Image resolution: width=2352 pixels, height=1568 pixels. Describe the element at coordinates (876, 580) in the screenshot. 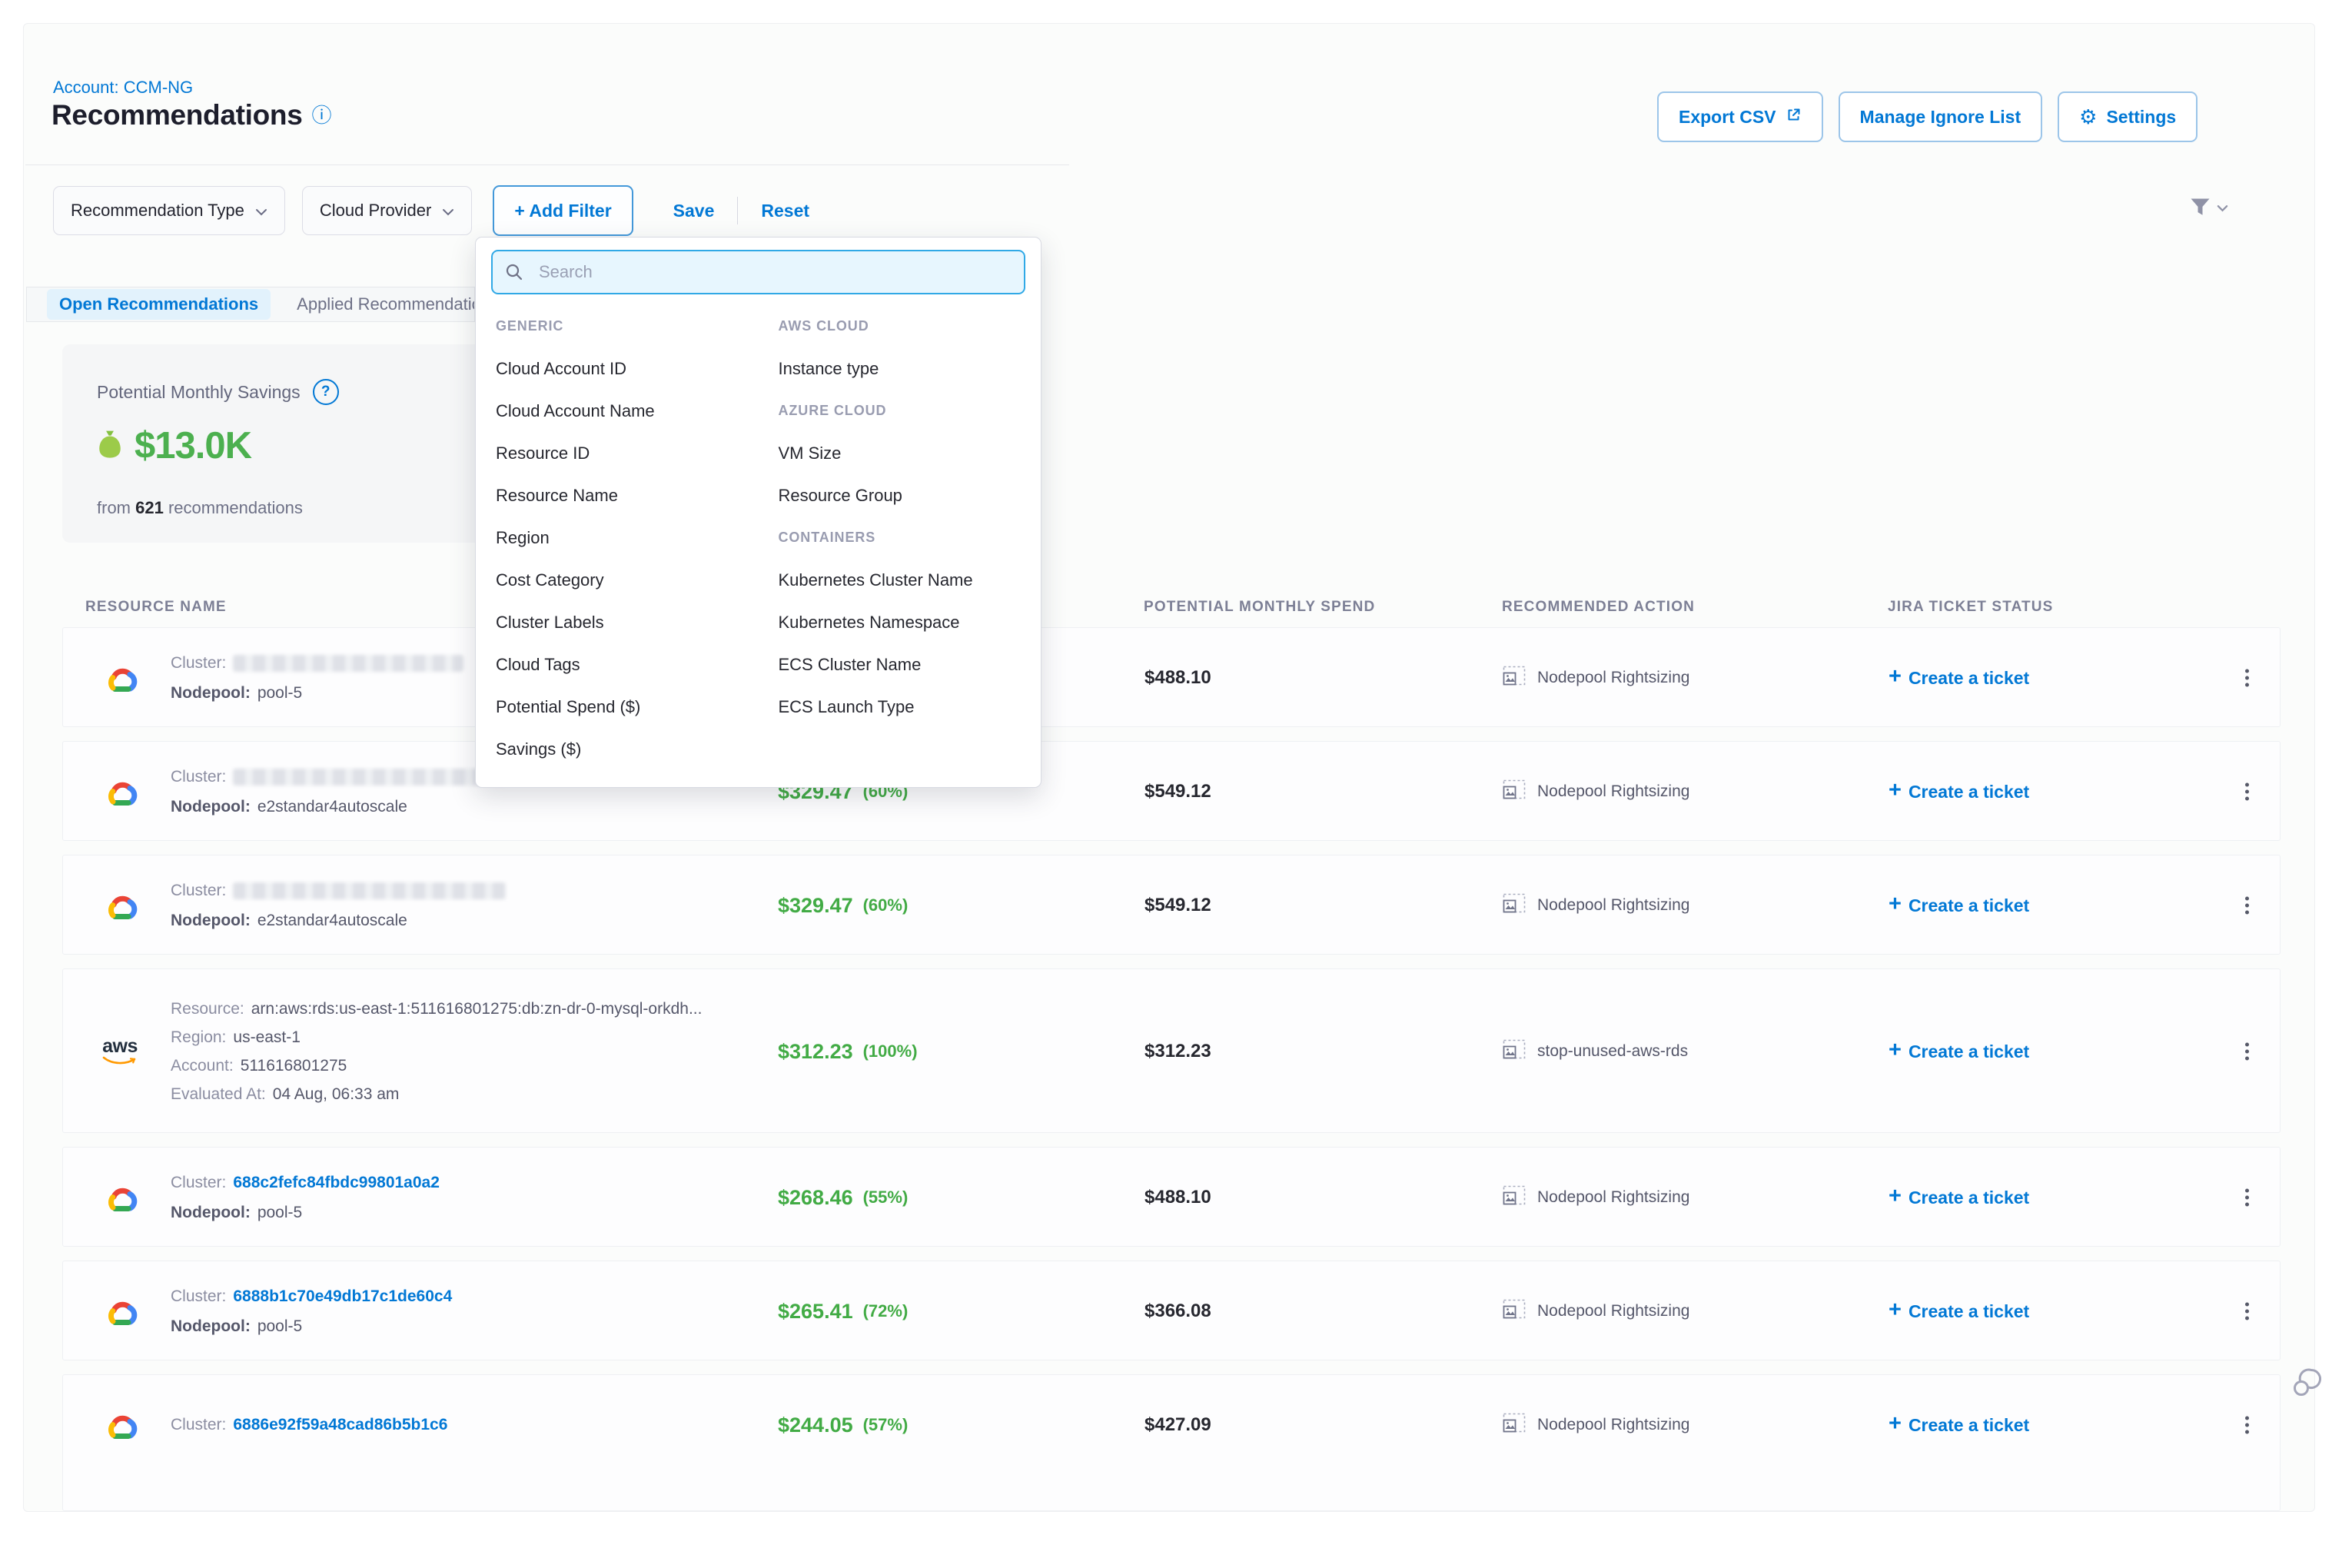

I see `filter-option-kubernetes-cluster-name: Kubernetes Cluster Name` at that location.